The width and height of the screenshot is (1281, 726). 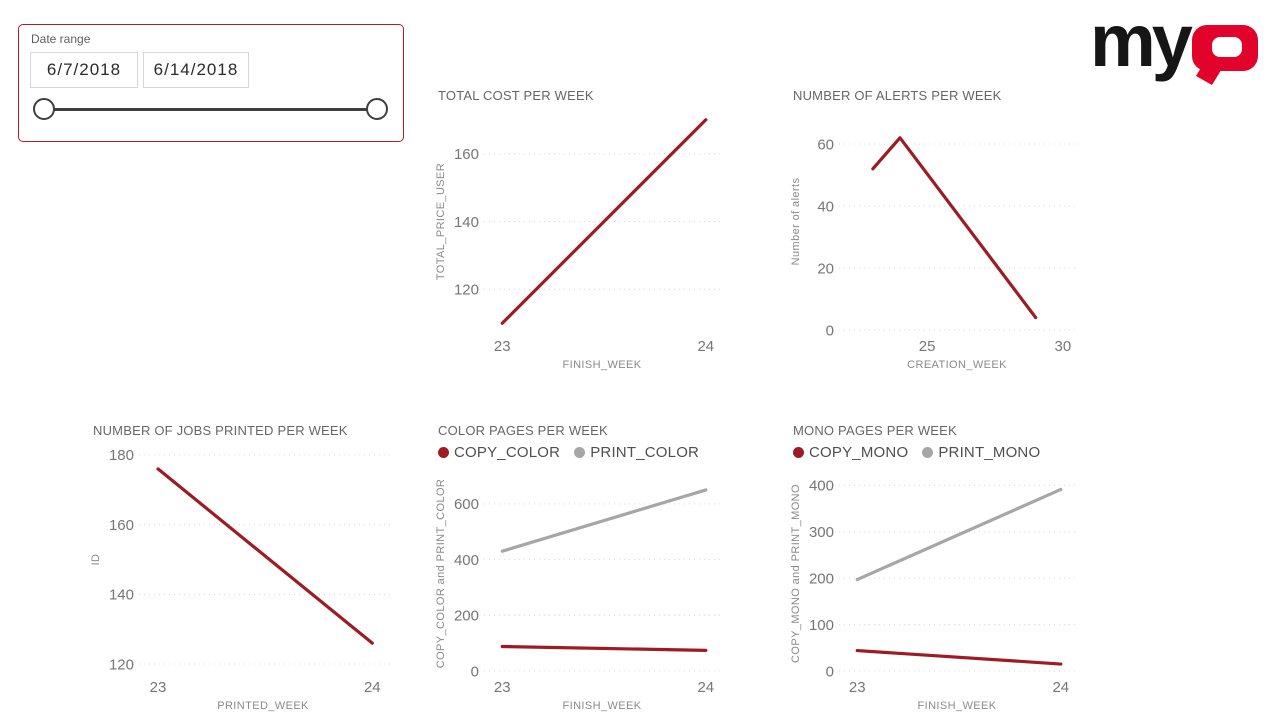 I want to click on legend-label: COPY_COLOR, so click(x=507, y=452).